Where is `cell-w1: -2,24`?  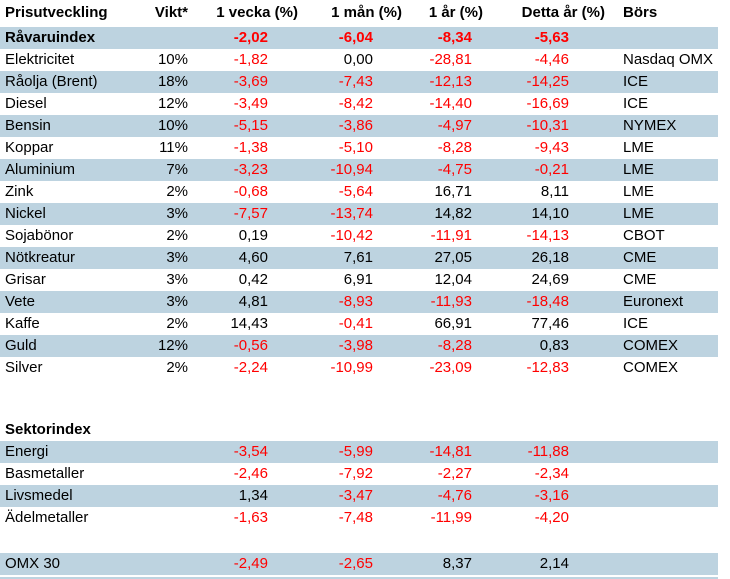
cell-w1: -2,24 is located at coordinates (250, 367).